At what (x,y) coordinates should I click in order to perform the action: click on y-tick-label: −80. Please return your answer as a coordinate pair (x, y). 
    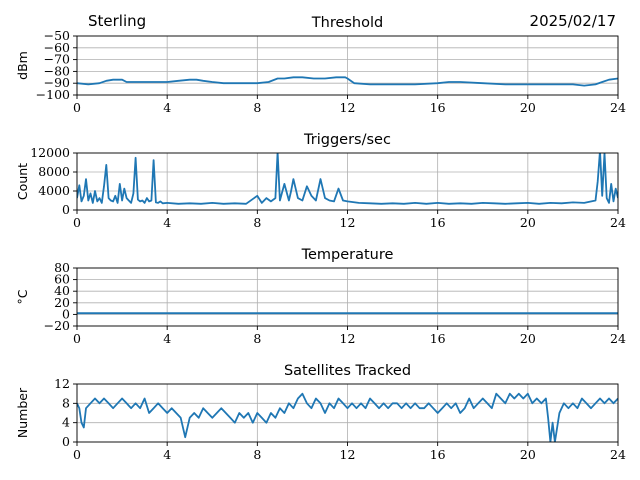
    Looking at the image, I should click on (57, 70).